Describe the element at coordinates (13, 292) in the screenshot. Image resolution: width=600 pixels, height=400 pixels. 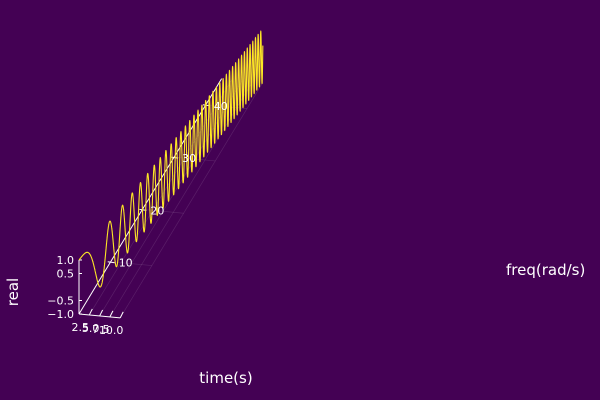
I see `z-axis-label: real` at that location.